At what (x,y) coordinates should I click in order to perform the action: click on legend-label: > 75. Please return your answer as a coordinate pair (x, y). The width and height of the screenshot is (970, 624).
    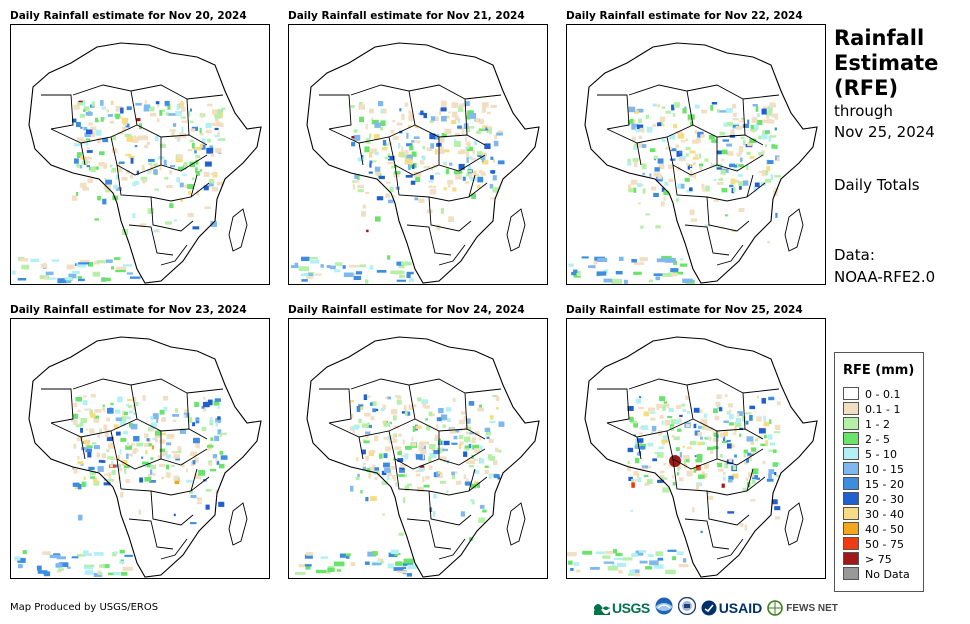
    Looking at the image, I should click on (878, 559).